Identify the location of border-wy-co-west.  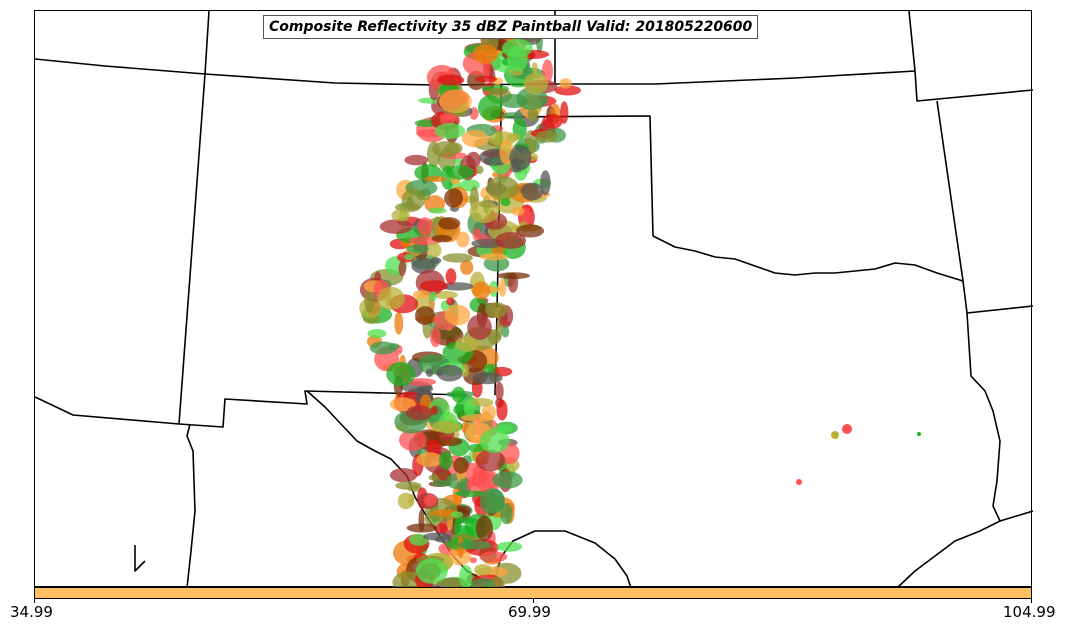
(207, 43).